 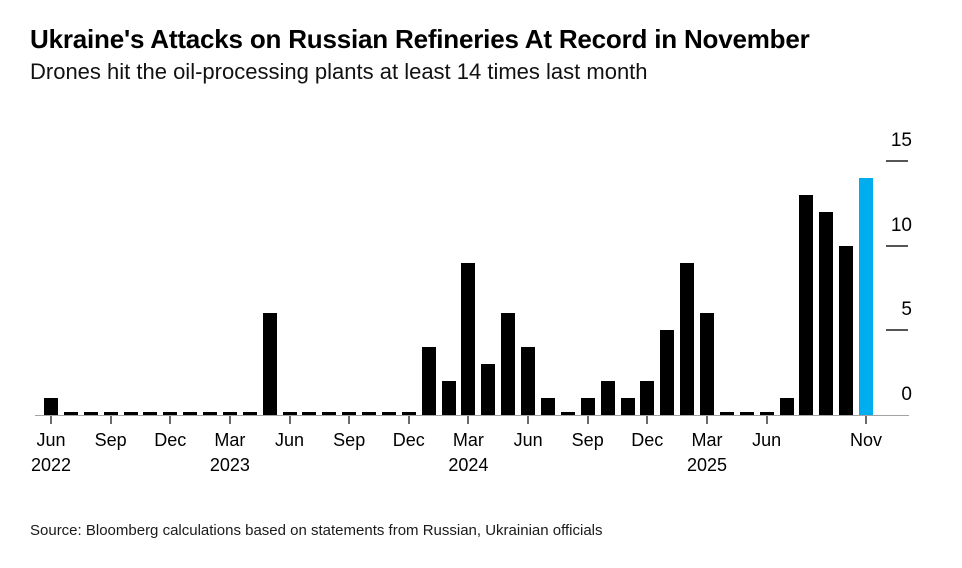 I want to click on bar-jan-2024, so click(x=428, y=381).